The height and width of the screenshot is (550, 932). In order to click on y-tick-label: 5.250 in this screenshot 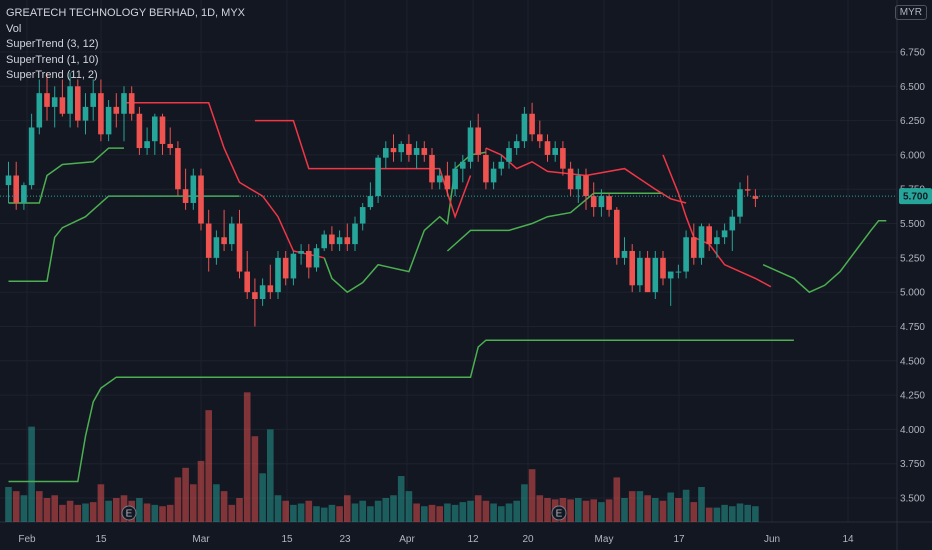, I will do `click(912, 258)`.